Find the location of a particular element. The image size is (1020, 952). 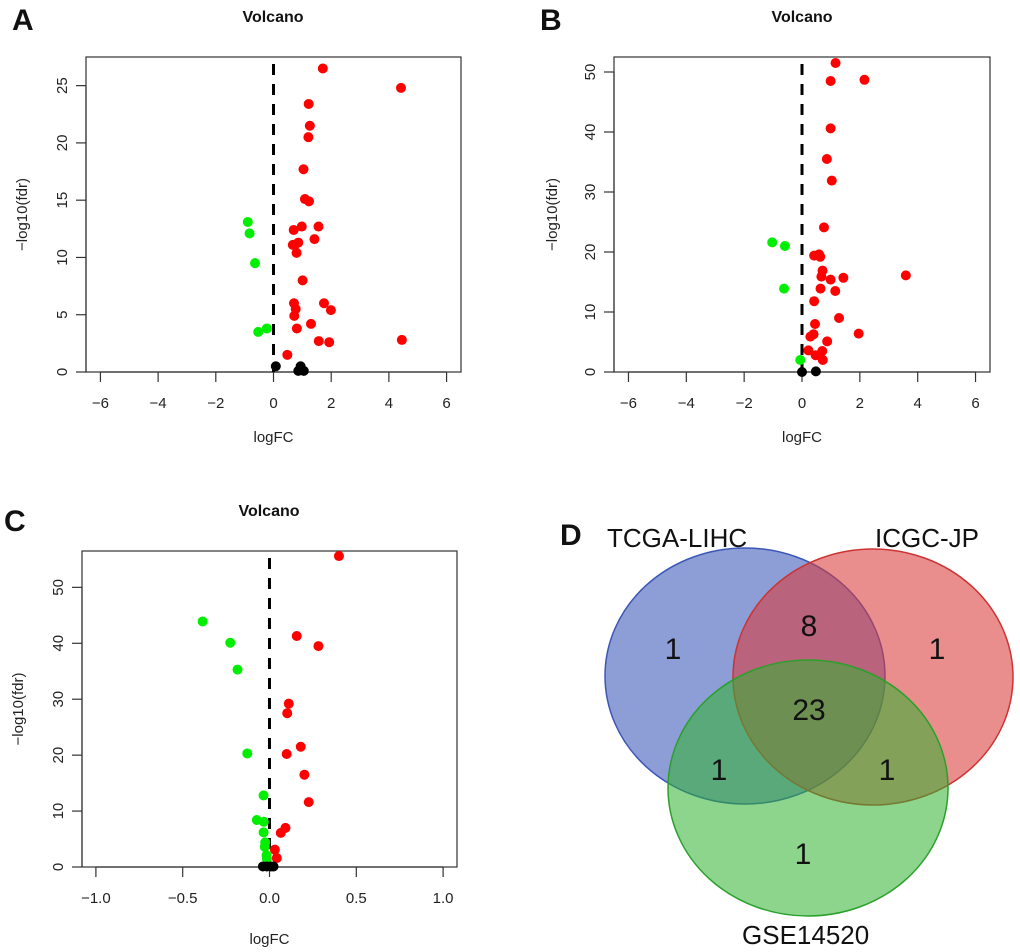

x-tick-label: 0 is located at coordinates (802, 403).